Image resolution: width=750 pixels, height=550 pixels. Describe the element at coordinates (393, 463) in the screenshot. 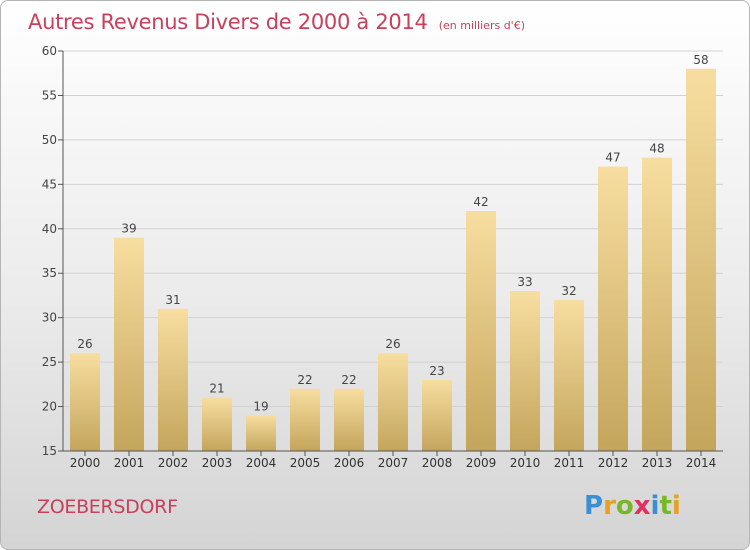

I see `x-tick-label: 2007` at that location.